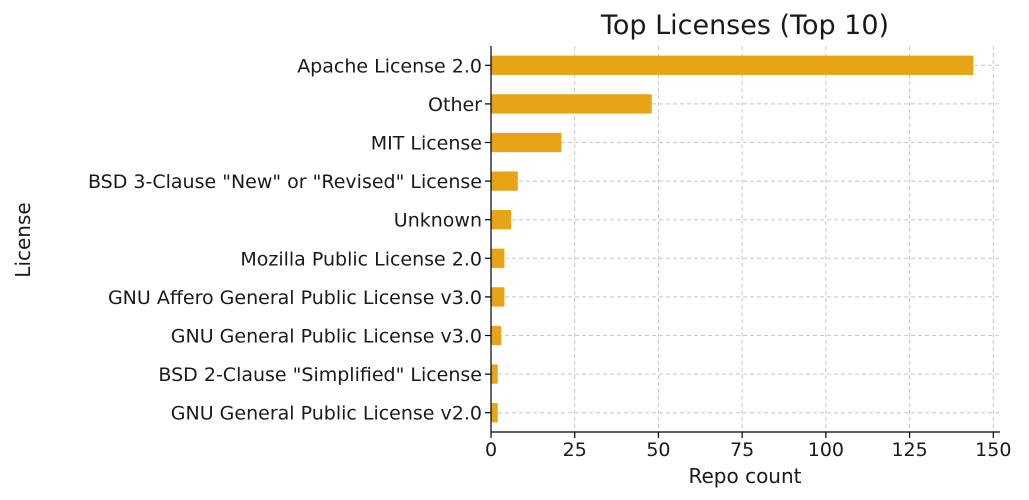 This screenshot has width=1029, height=500. I want to click on x-tick-label-4: 100, so click(826, 450).